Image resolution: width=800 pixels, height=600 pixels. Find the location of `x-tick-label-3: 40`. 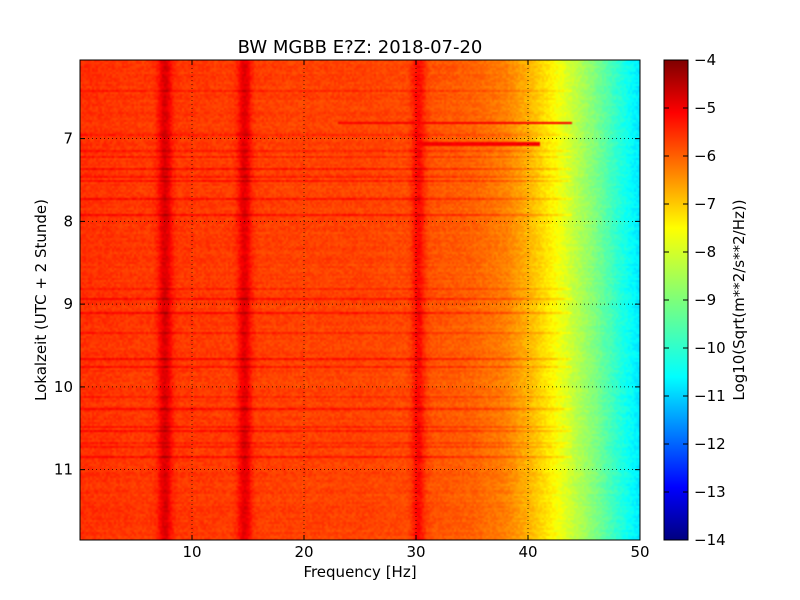

x-tick-label-3: 40 is located at coordinates (527, 552).